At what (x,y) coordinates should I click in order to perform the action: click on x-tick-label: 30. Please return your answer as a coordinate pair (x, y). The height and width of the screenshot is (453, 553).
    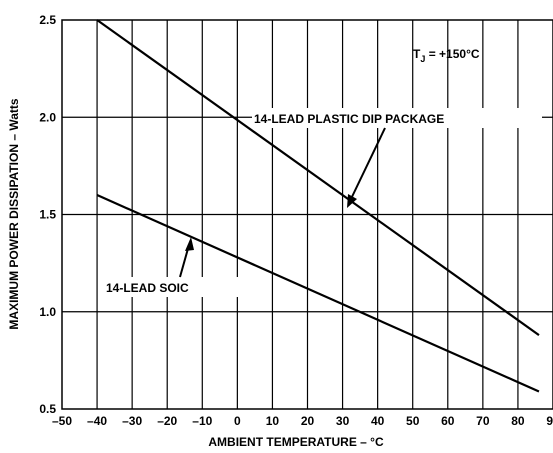
    Looking at the image, I should click on (343, 421).